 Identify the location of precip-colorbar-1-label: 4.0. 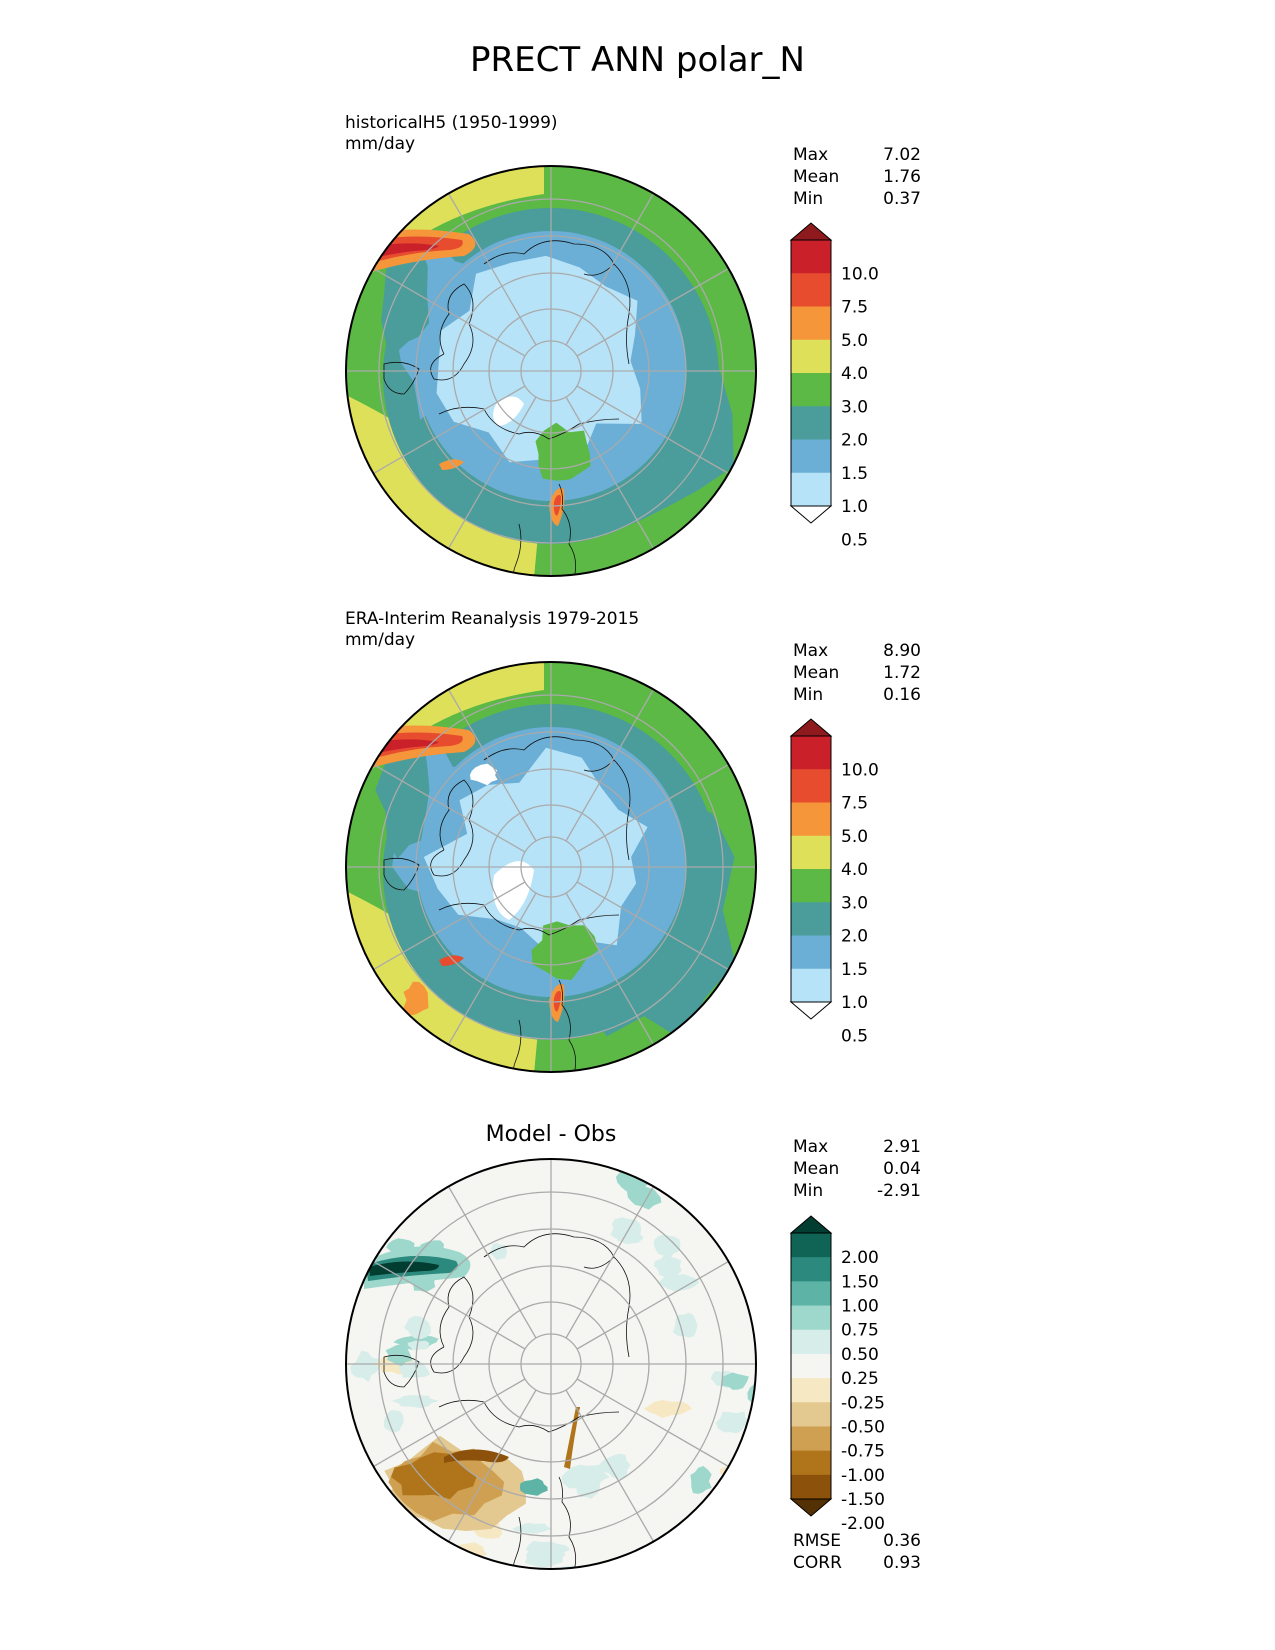
(854, 374).